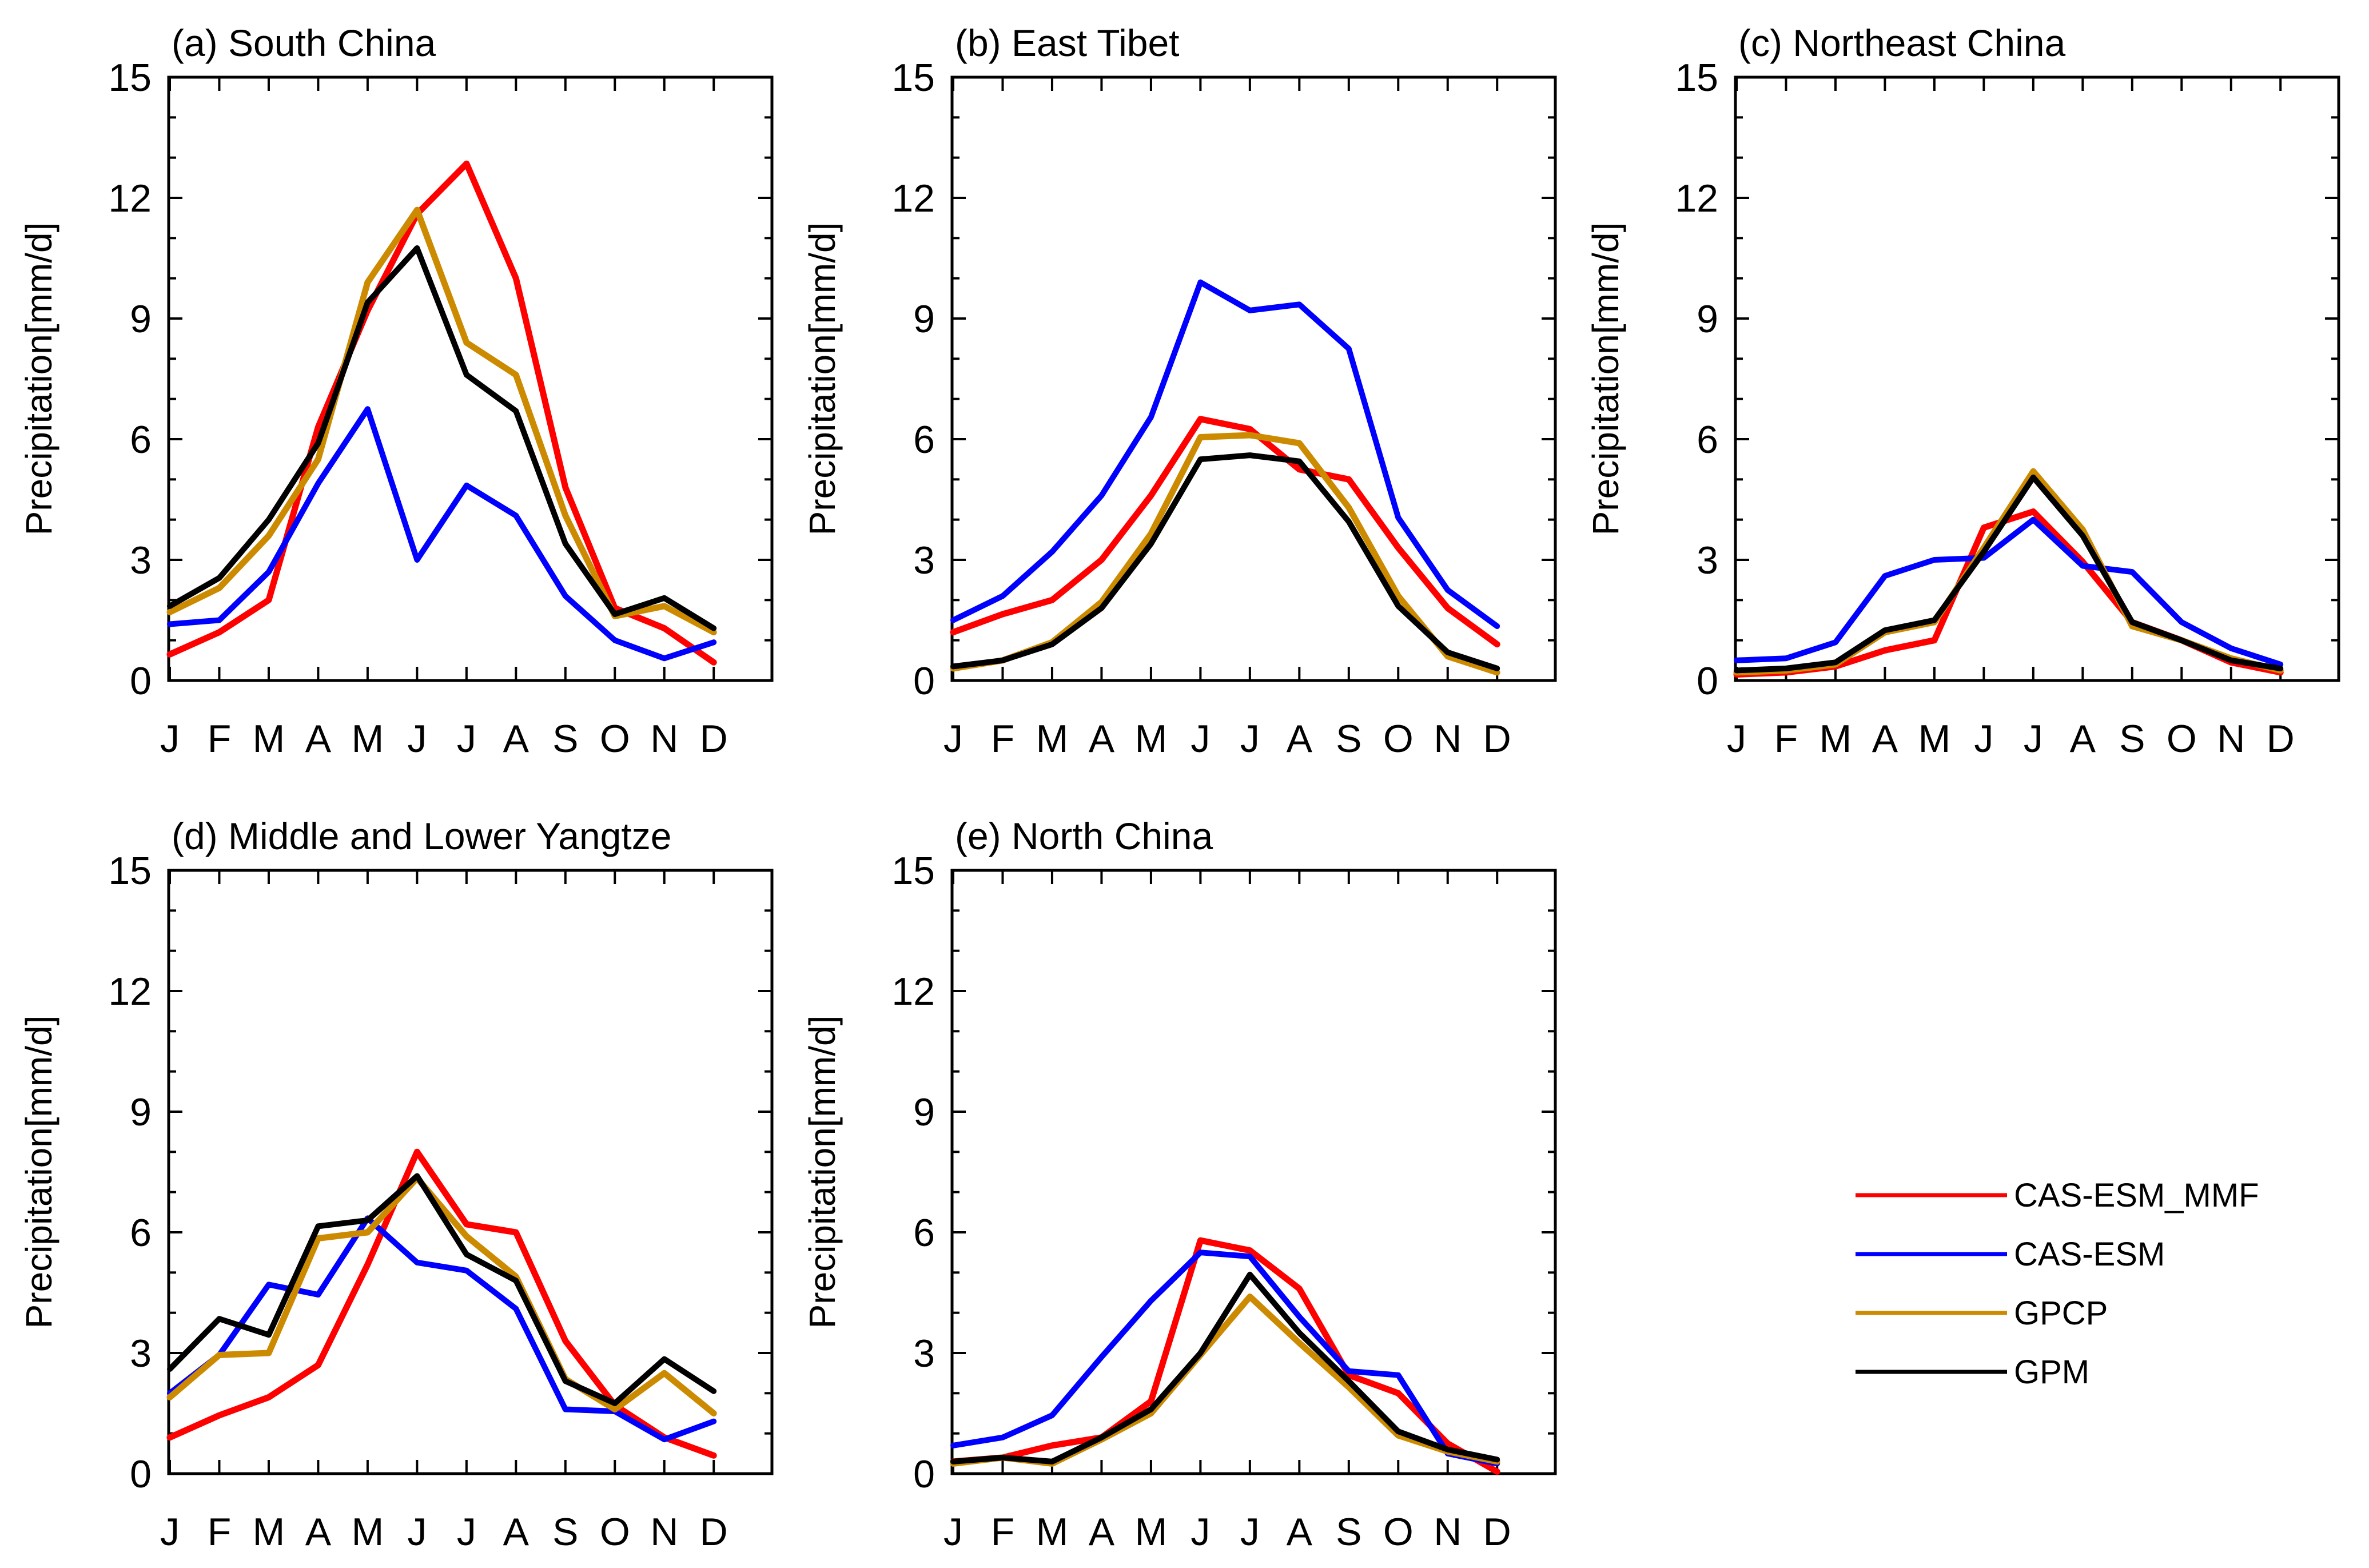 This screenshot has height=1568, width=2369. What do you see at coordinates (2089, 1254) in the screenshot?
I see `legend-label-cas-esm: CAS-ESM` at bounding box center [2089, 1254].